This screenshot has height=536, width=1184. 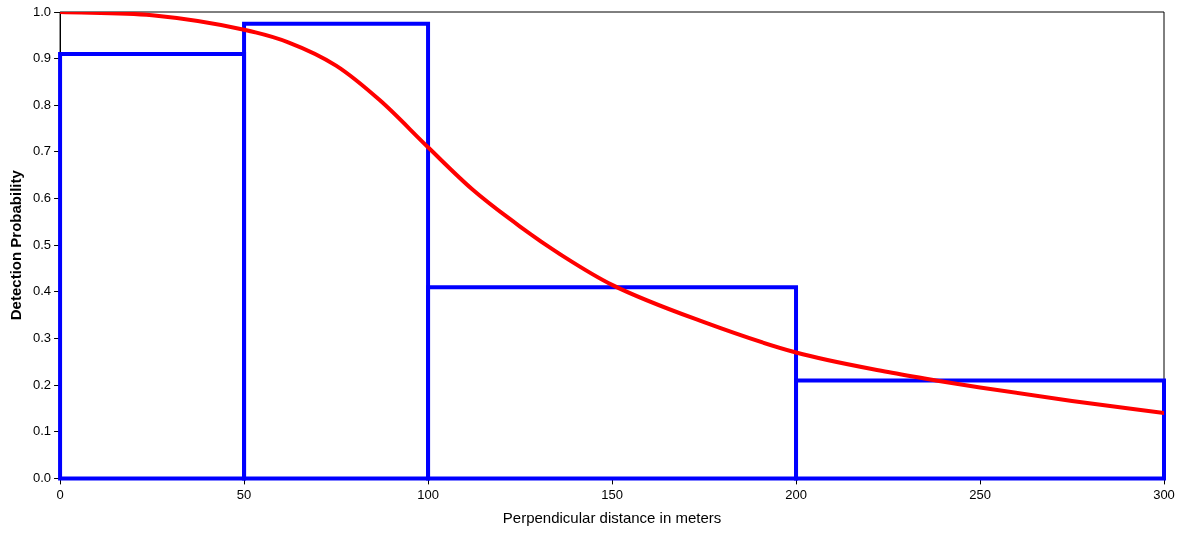 I want to click on y-tick-label: 1.0, so click(x=42, y=11).